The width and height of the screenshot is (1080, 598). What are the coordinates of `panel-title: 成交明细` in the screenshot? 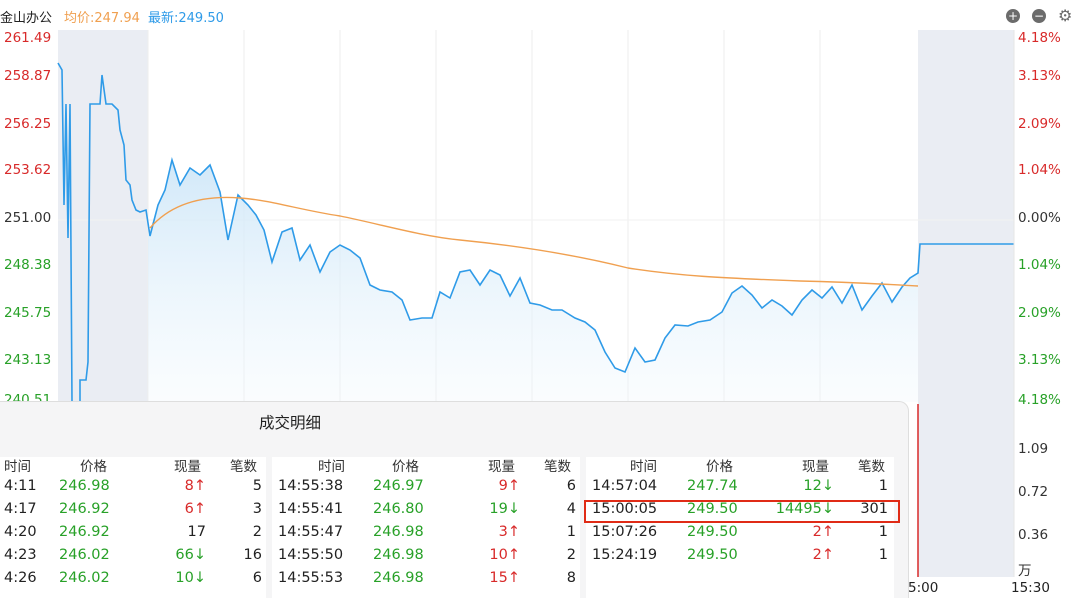 It's located at (289, 423).